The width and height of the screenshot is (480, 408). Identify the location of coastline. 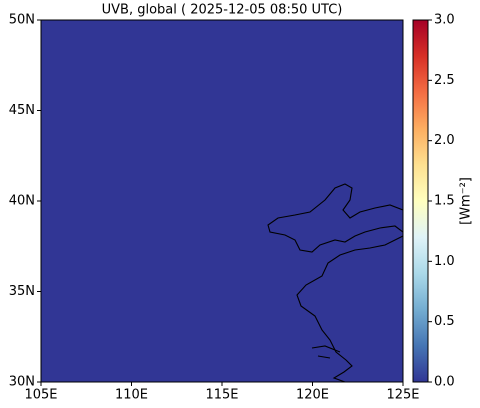
(335, 282).